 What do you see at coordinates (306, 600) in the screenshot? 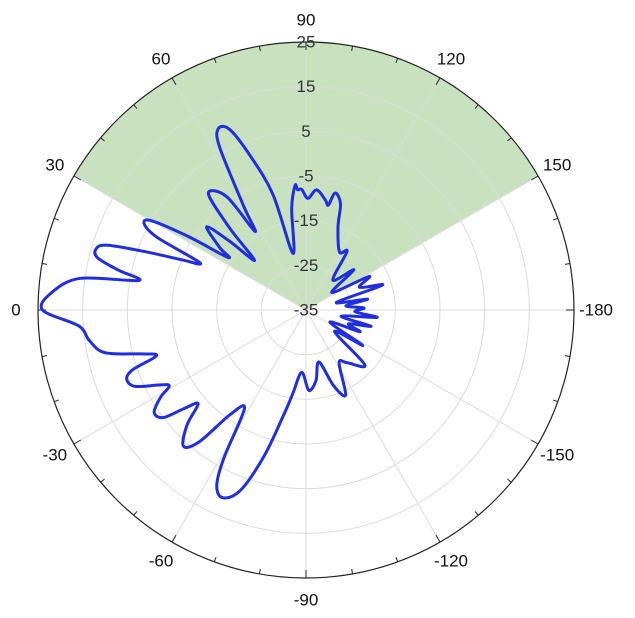
I see `angle-tick-label: -90` at bounding box center [306, 600].